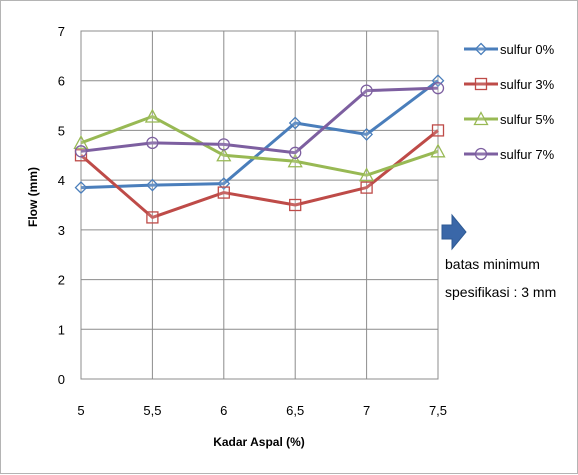 The height and width of the screenshot is (475, 578). I want to click on legend-item: sulfur 3%, so click(509, 84).